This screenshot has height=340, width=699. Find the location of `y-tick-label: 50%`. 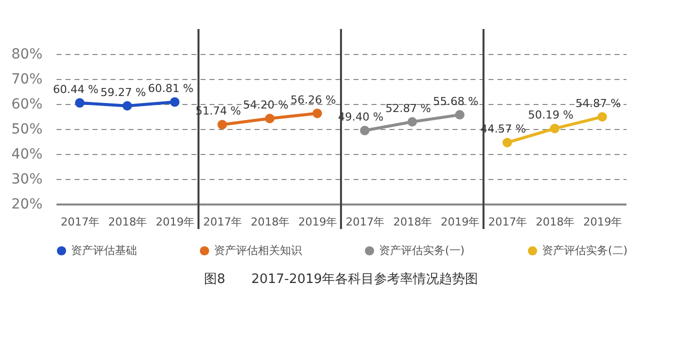

y-tick-label: 50% is located at coordinates (26, 130).